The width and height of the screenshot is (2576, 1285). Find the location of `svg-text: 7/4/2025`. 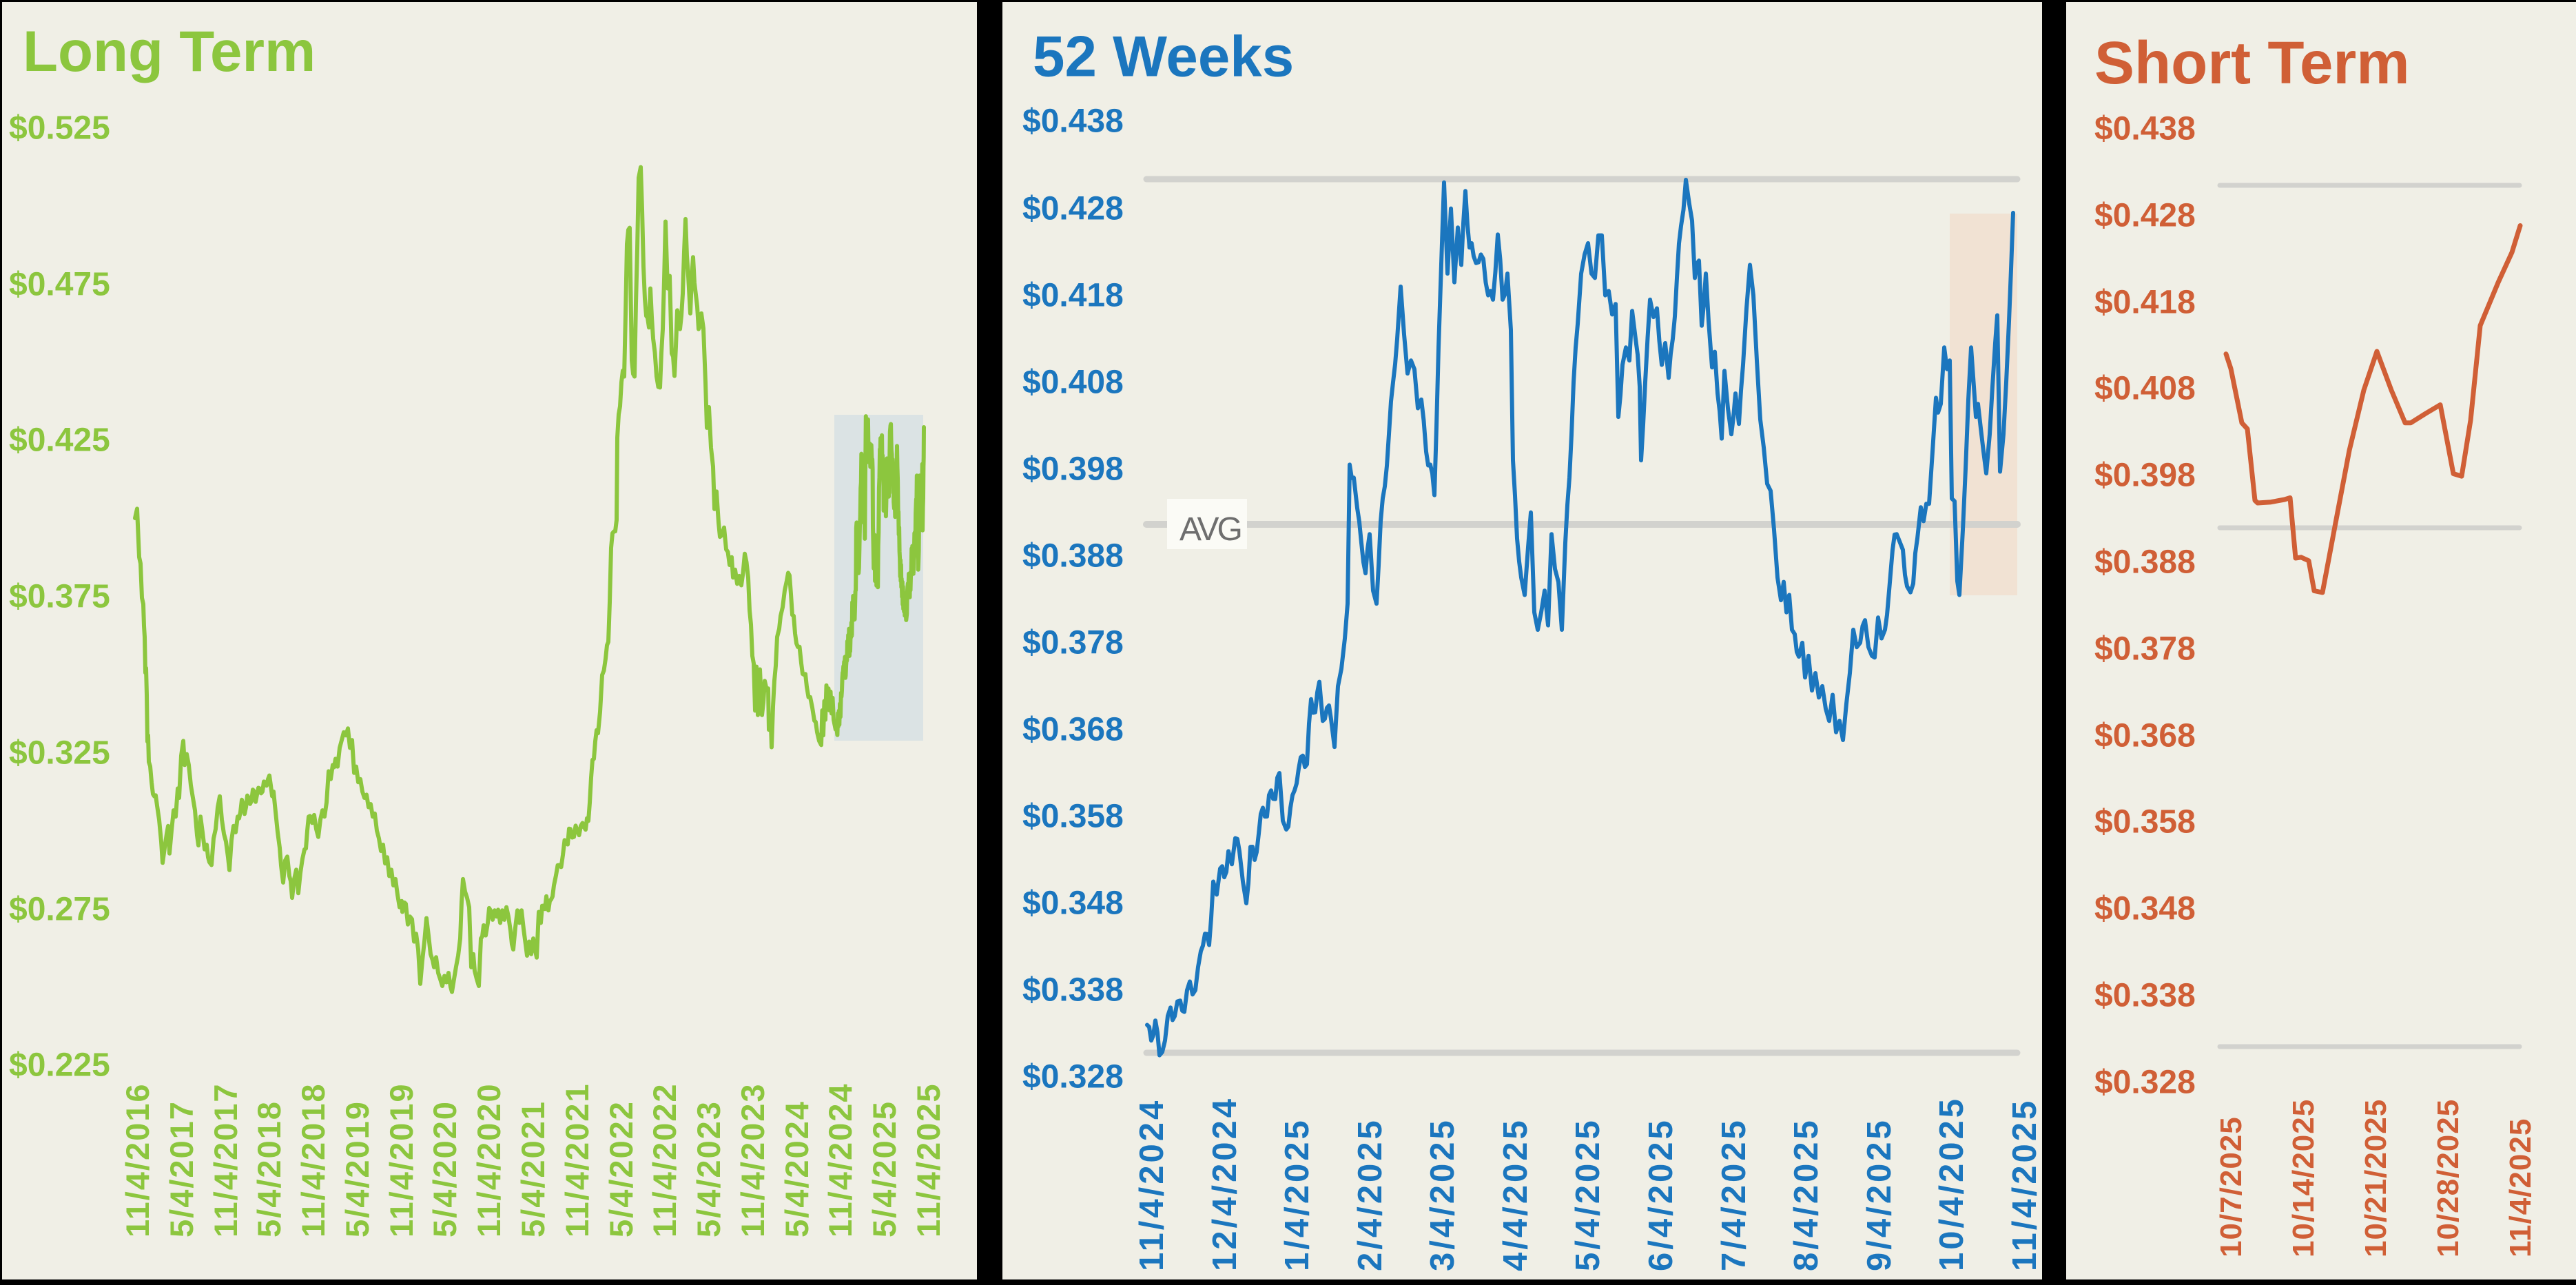

svg-text: 7/4/2025 is located at coordinates (1734, 1194).